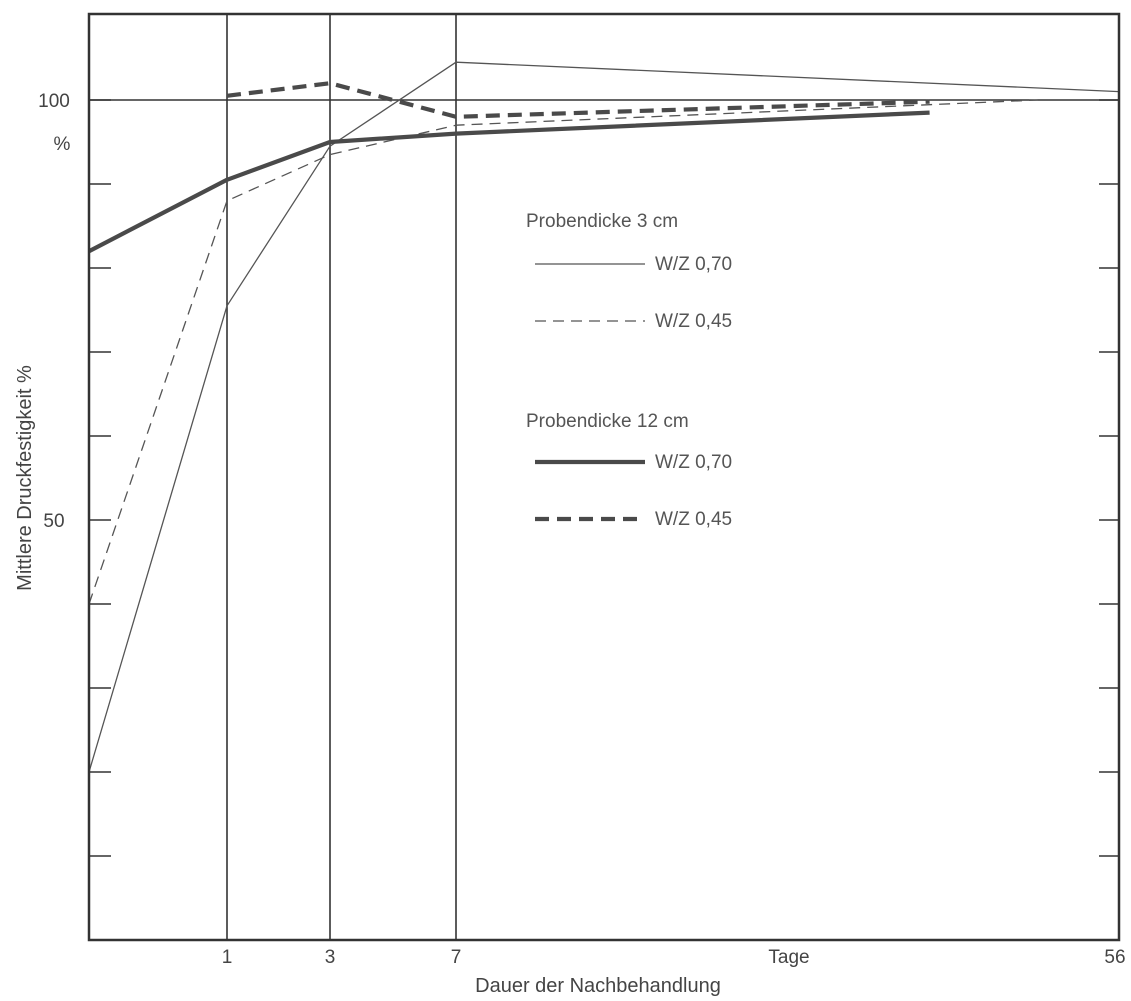 Image resolution: width=1131 pixels, height=1001 pixels. I want to click on legend-group-title: Probendicke 3 cm, so click(602, 221).